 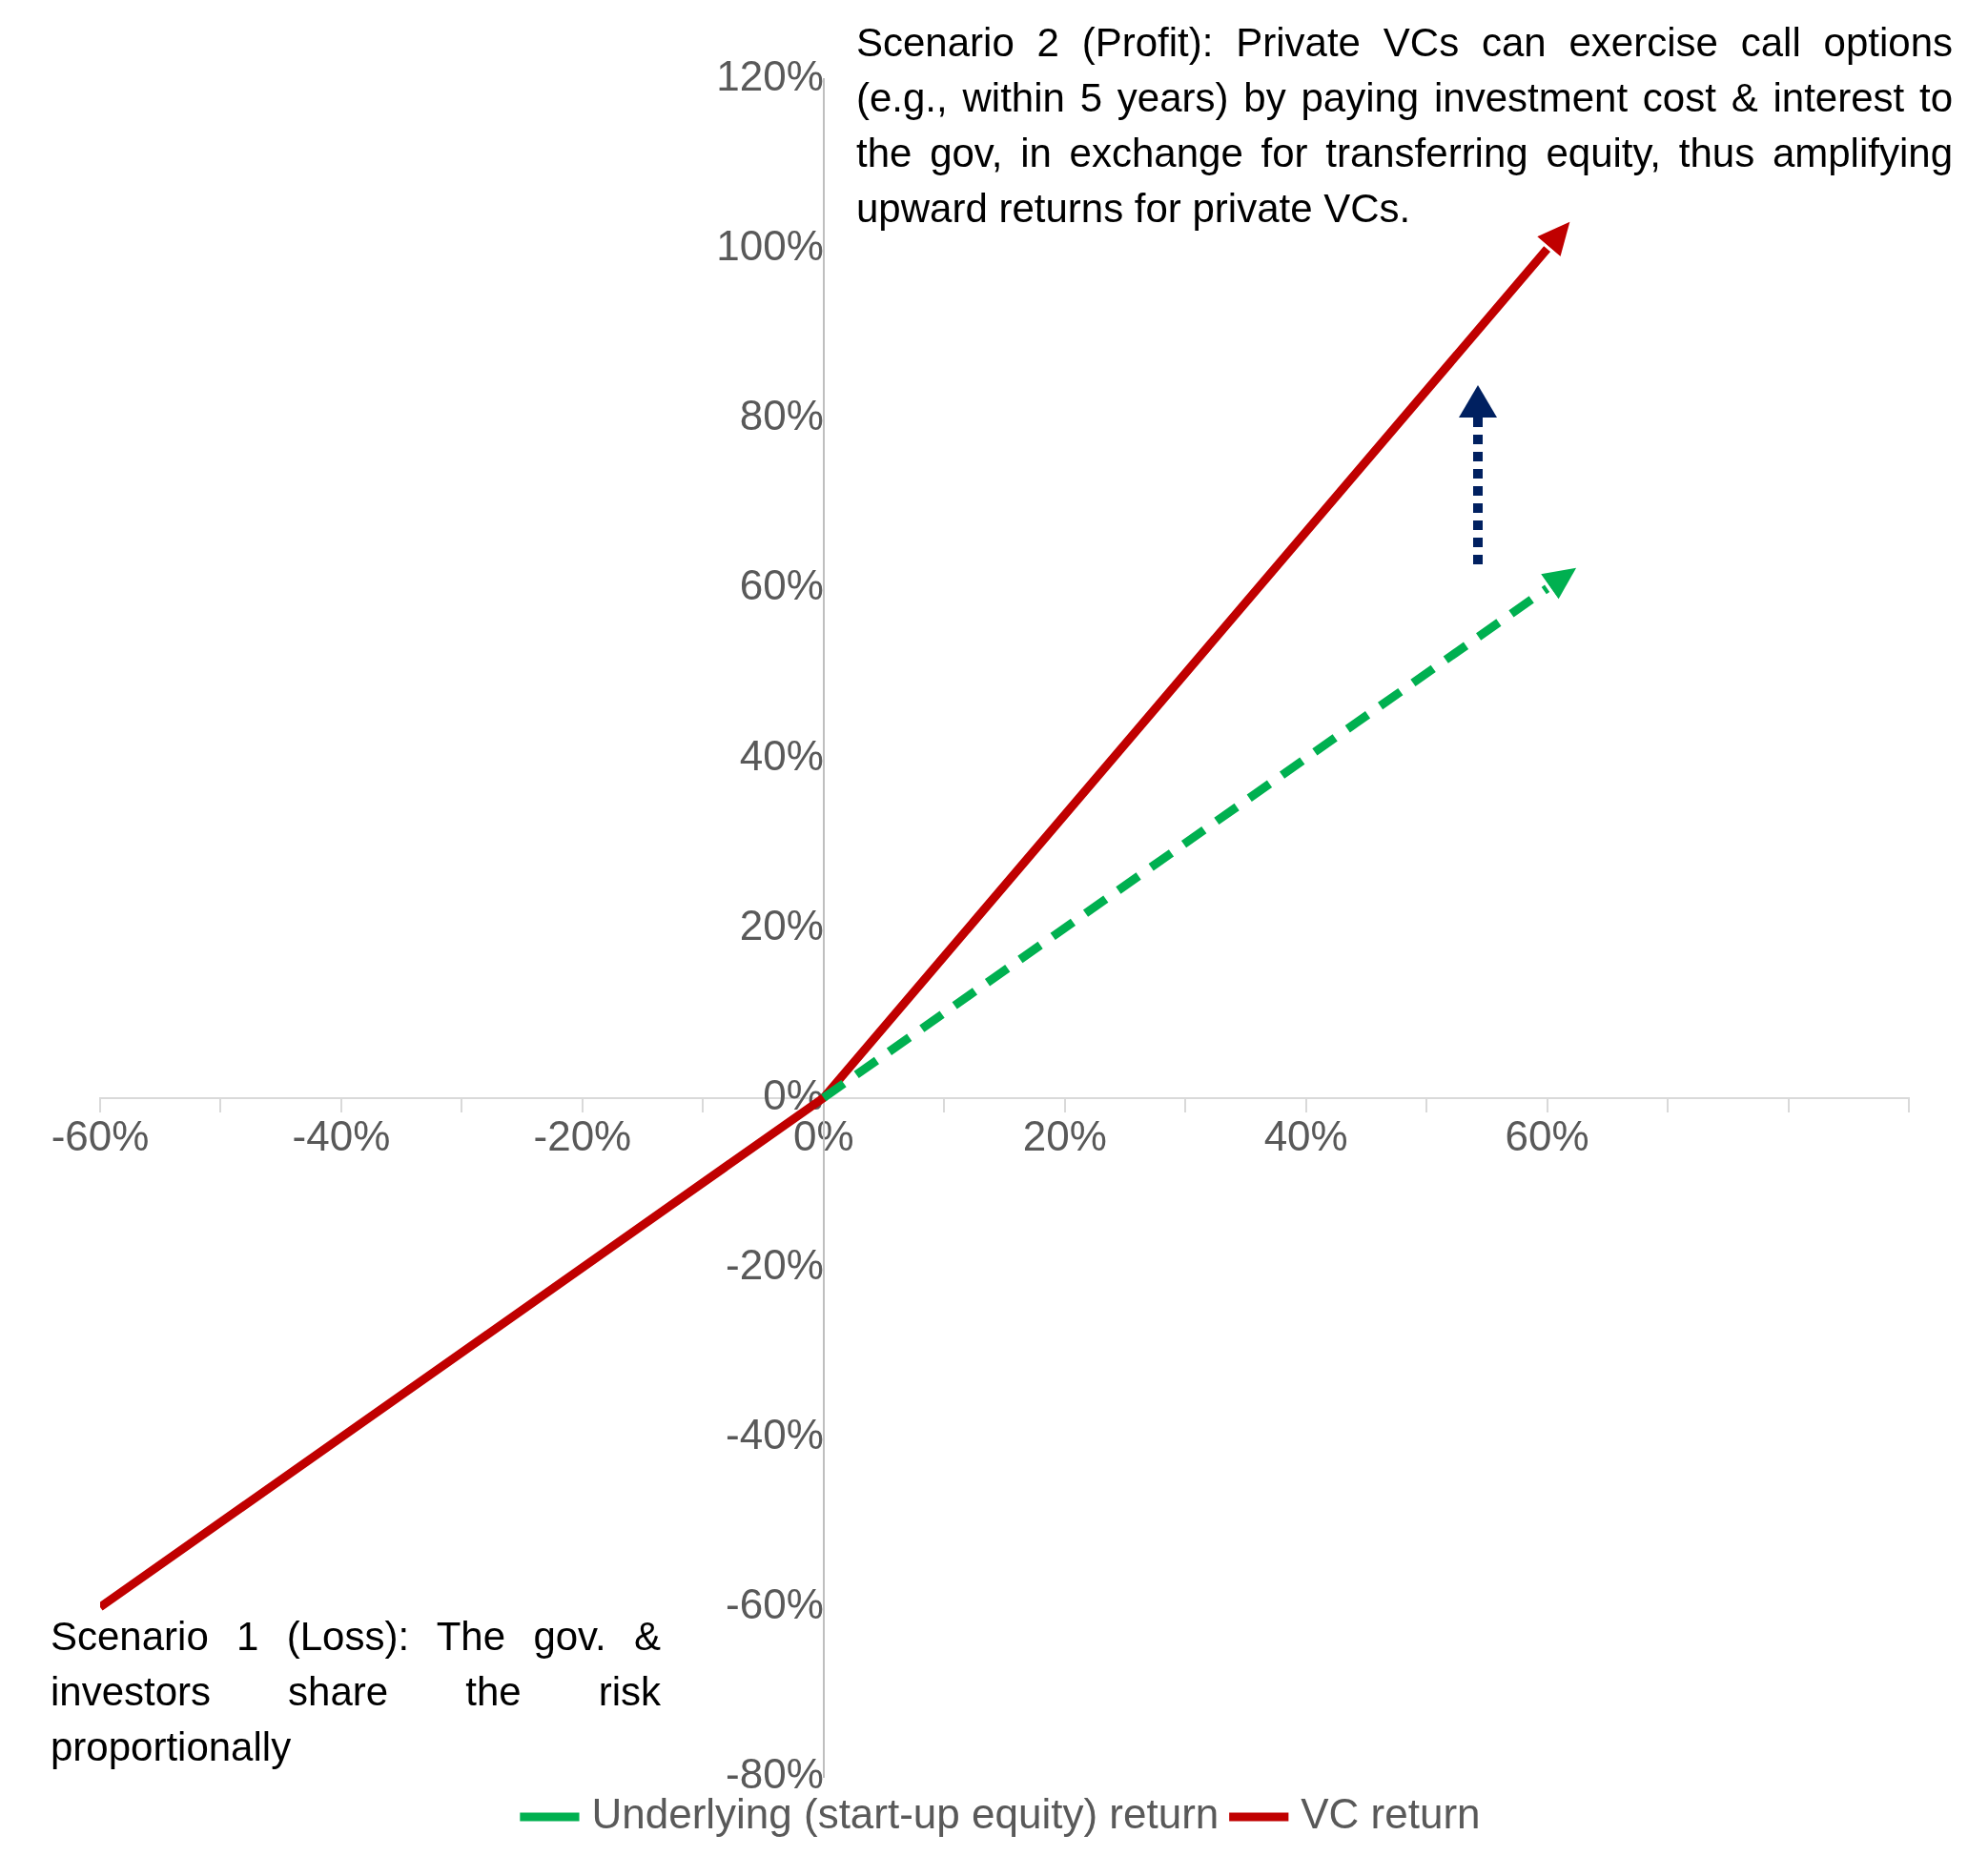 What do you see at coordinates (775, 1604) in the screenshot?
I see `y-tick-label: -60%` at bounding box center [775, 1604].